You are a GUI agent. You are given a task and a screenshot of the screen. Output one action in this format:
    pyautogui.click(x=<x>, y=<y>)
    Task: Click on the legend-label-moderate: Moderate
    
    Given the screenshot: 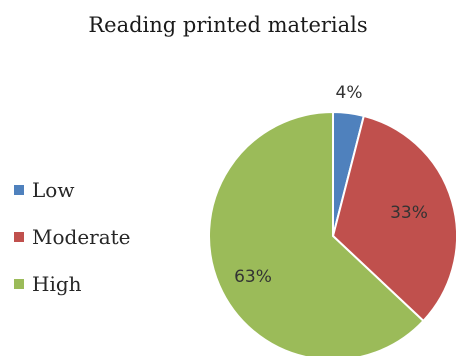 What is the action you would take?
    pyautogui.click(x=81, y=236)
    